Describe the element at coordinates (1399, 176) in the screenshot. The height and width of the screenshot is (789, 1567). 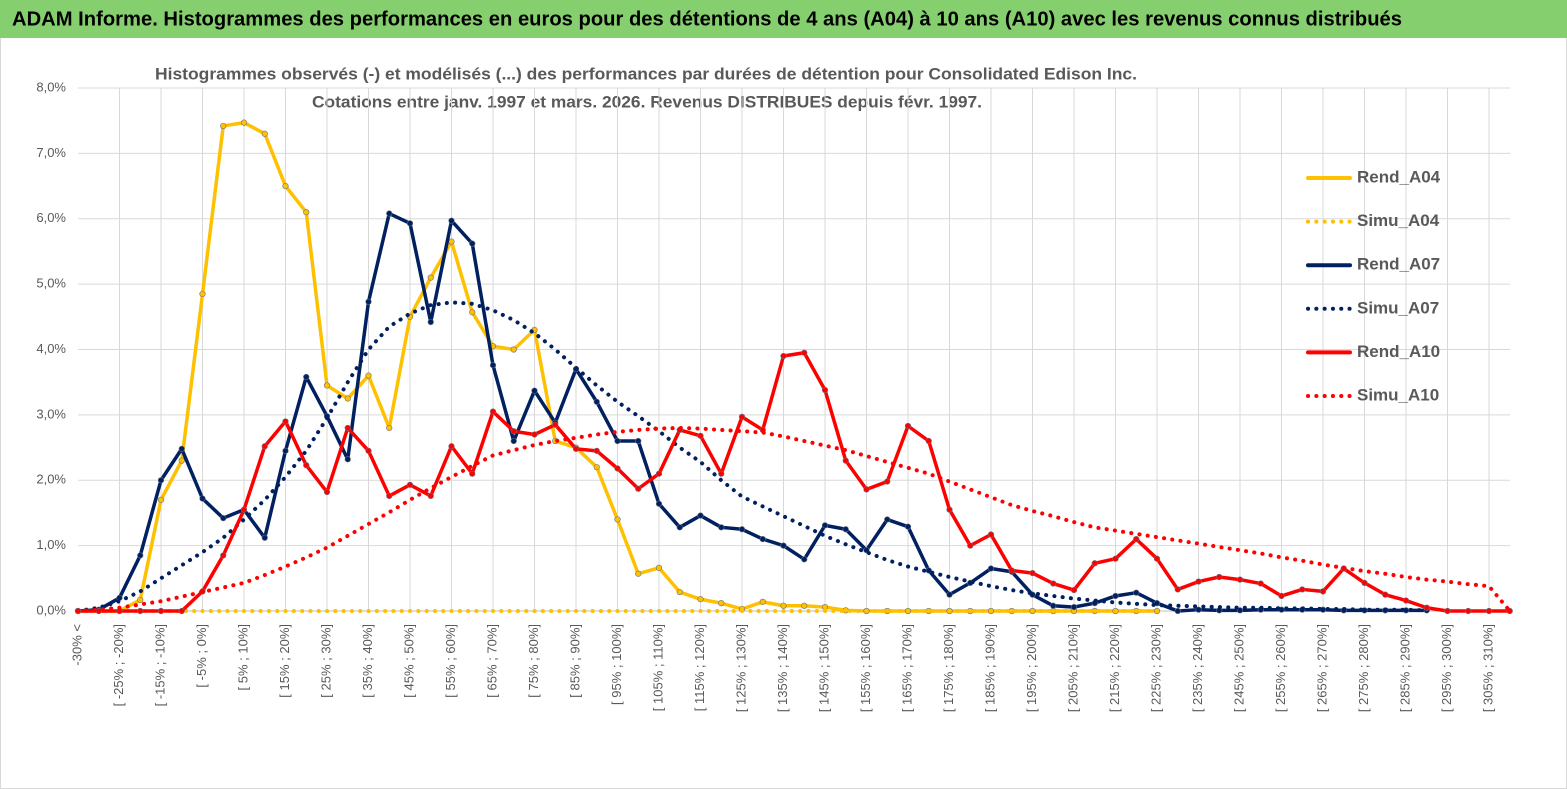
I see `legend-label: Rend_A04` at that location.